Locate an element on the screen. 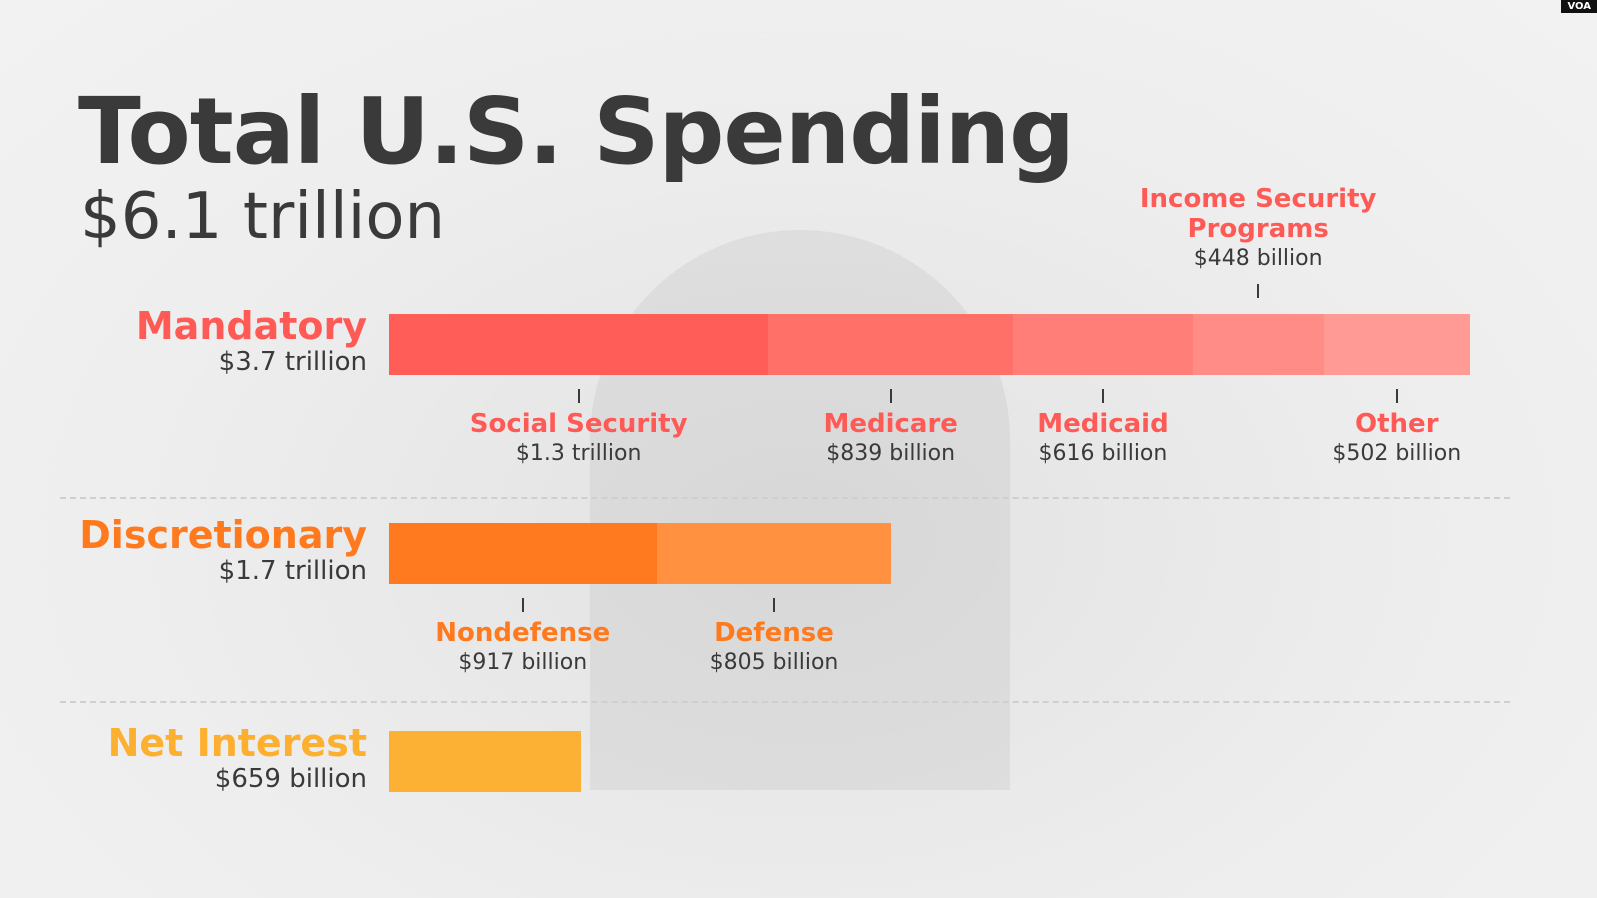  row-label-0: Mandatory $3.7 trillion is located at coordinates (251, 342).